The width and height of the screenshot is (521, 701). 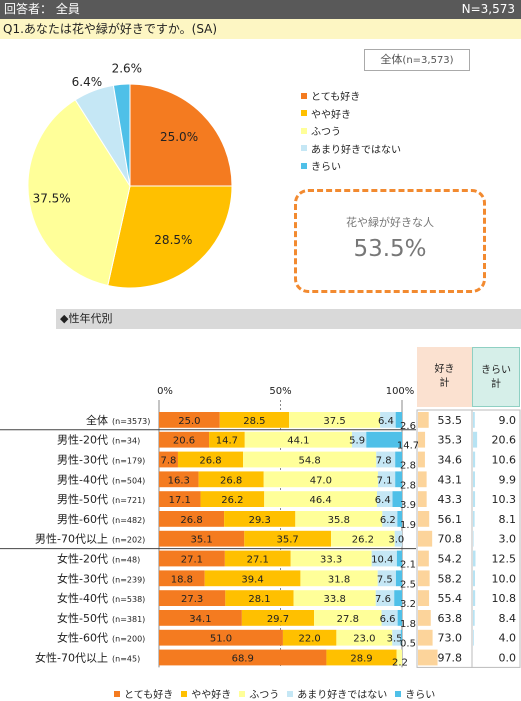 What do you see at coordinates (298, 441) in the screenshot?
I see `bar-value-label: 44.1` at bounding box center [298, 441].